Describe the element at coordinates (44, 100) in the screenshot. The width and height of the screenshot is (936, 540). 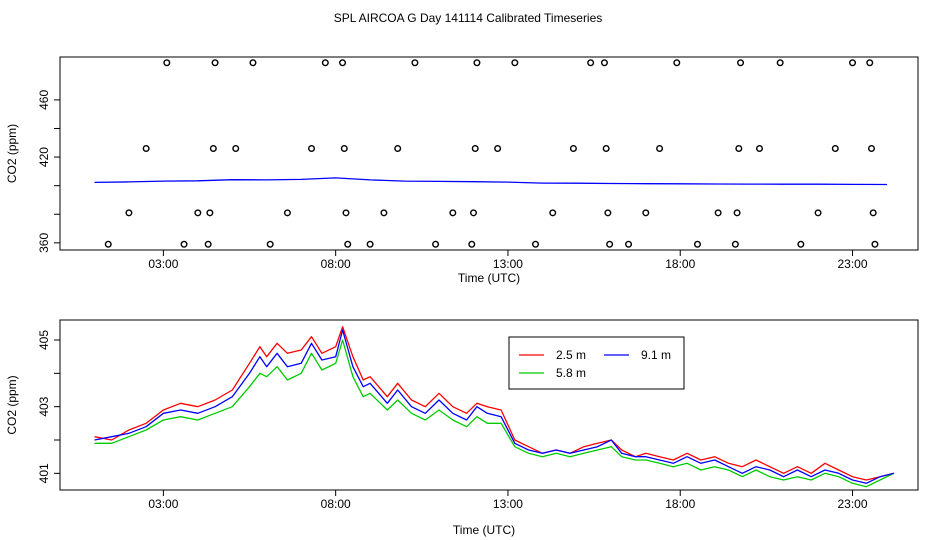
I see `y-tick-label: 460` at that location.